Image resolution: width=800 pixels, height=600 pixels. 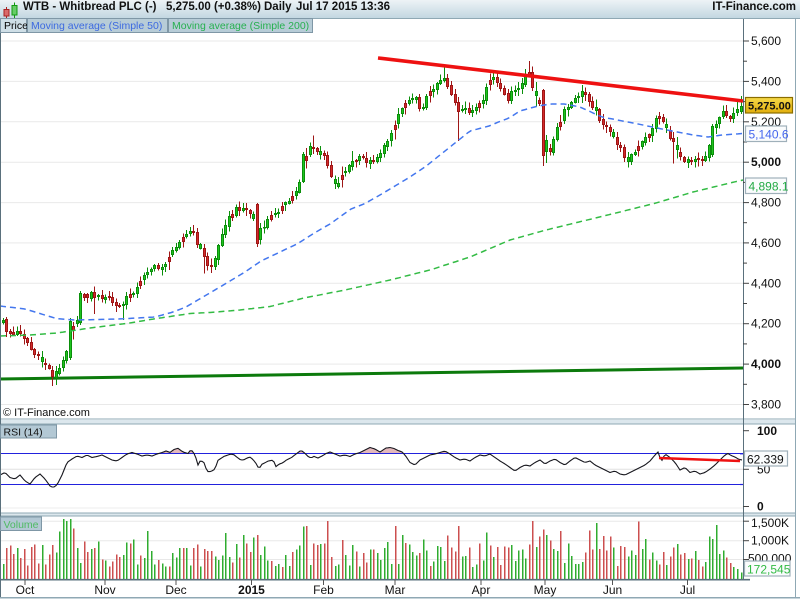 What do you see at coordinates (769, 570) in the screenshot?
I see `svg-text: 172,545` at bounding box center [769, 570].